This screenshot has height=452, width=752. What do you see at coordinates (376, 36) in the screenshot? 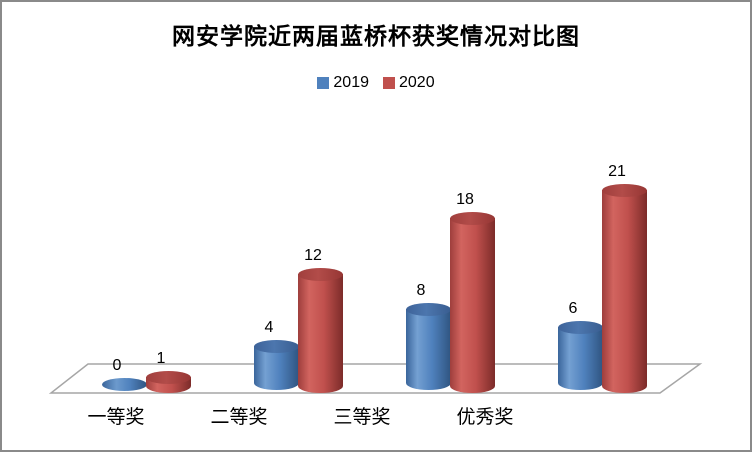
I see `chart-title: 网安学院近两届蓝桥杯获奖情况对比图` at bounding box center [376, 36].